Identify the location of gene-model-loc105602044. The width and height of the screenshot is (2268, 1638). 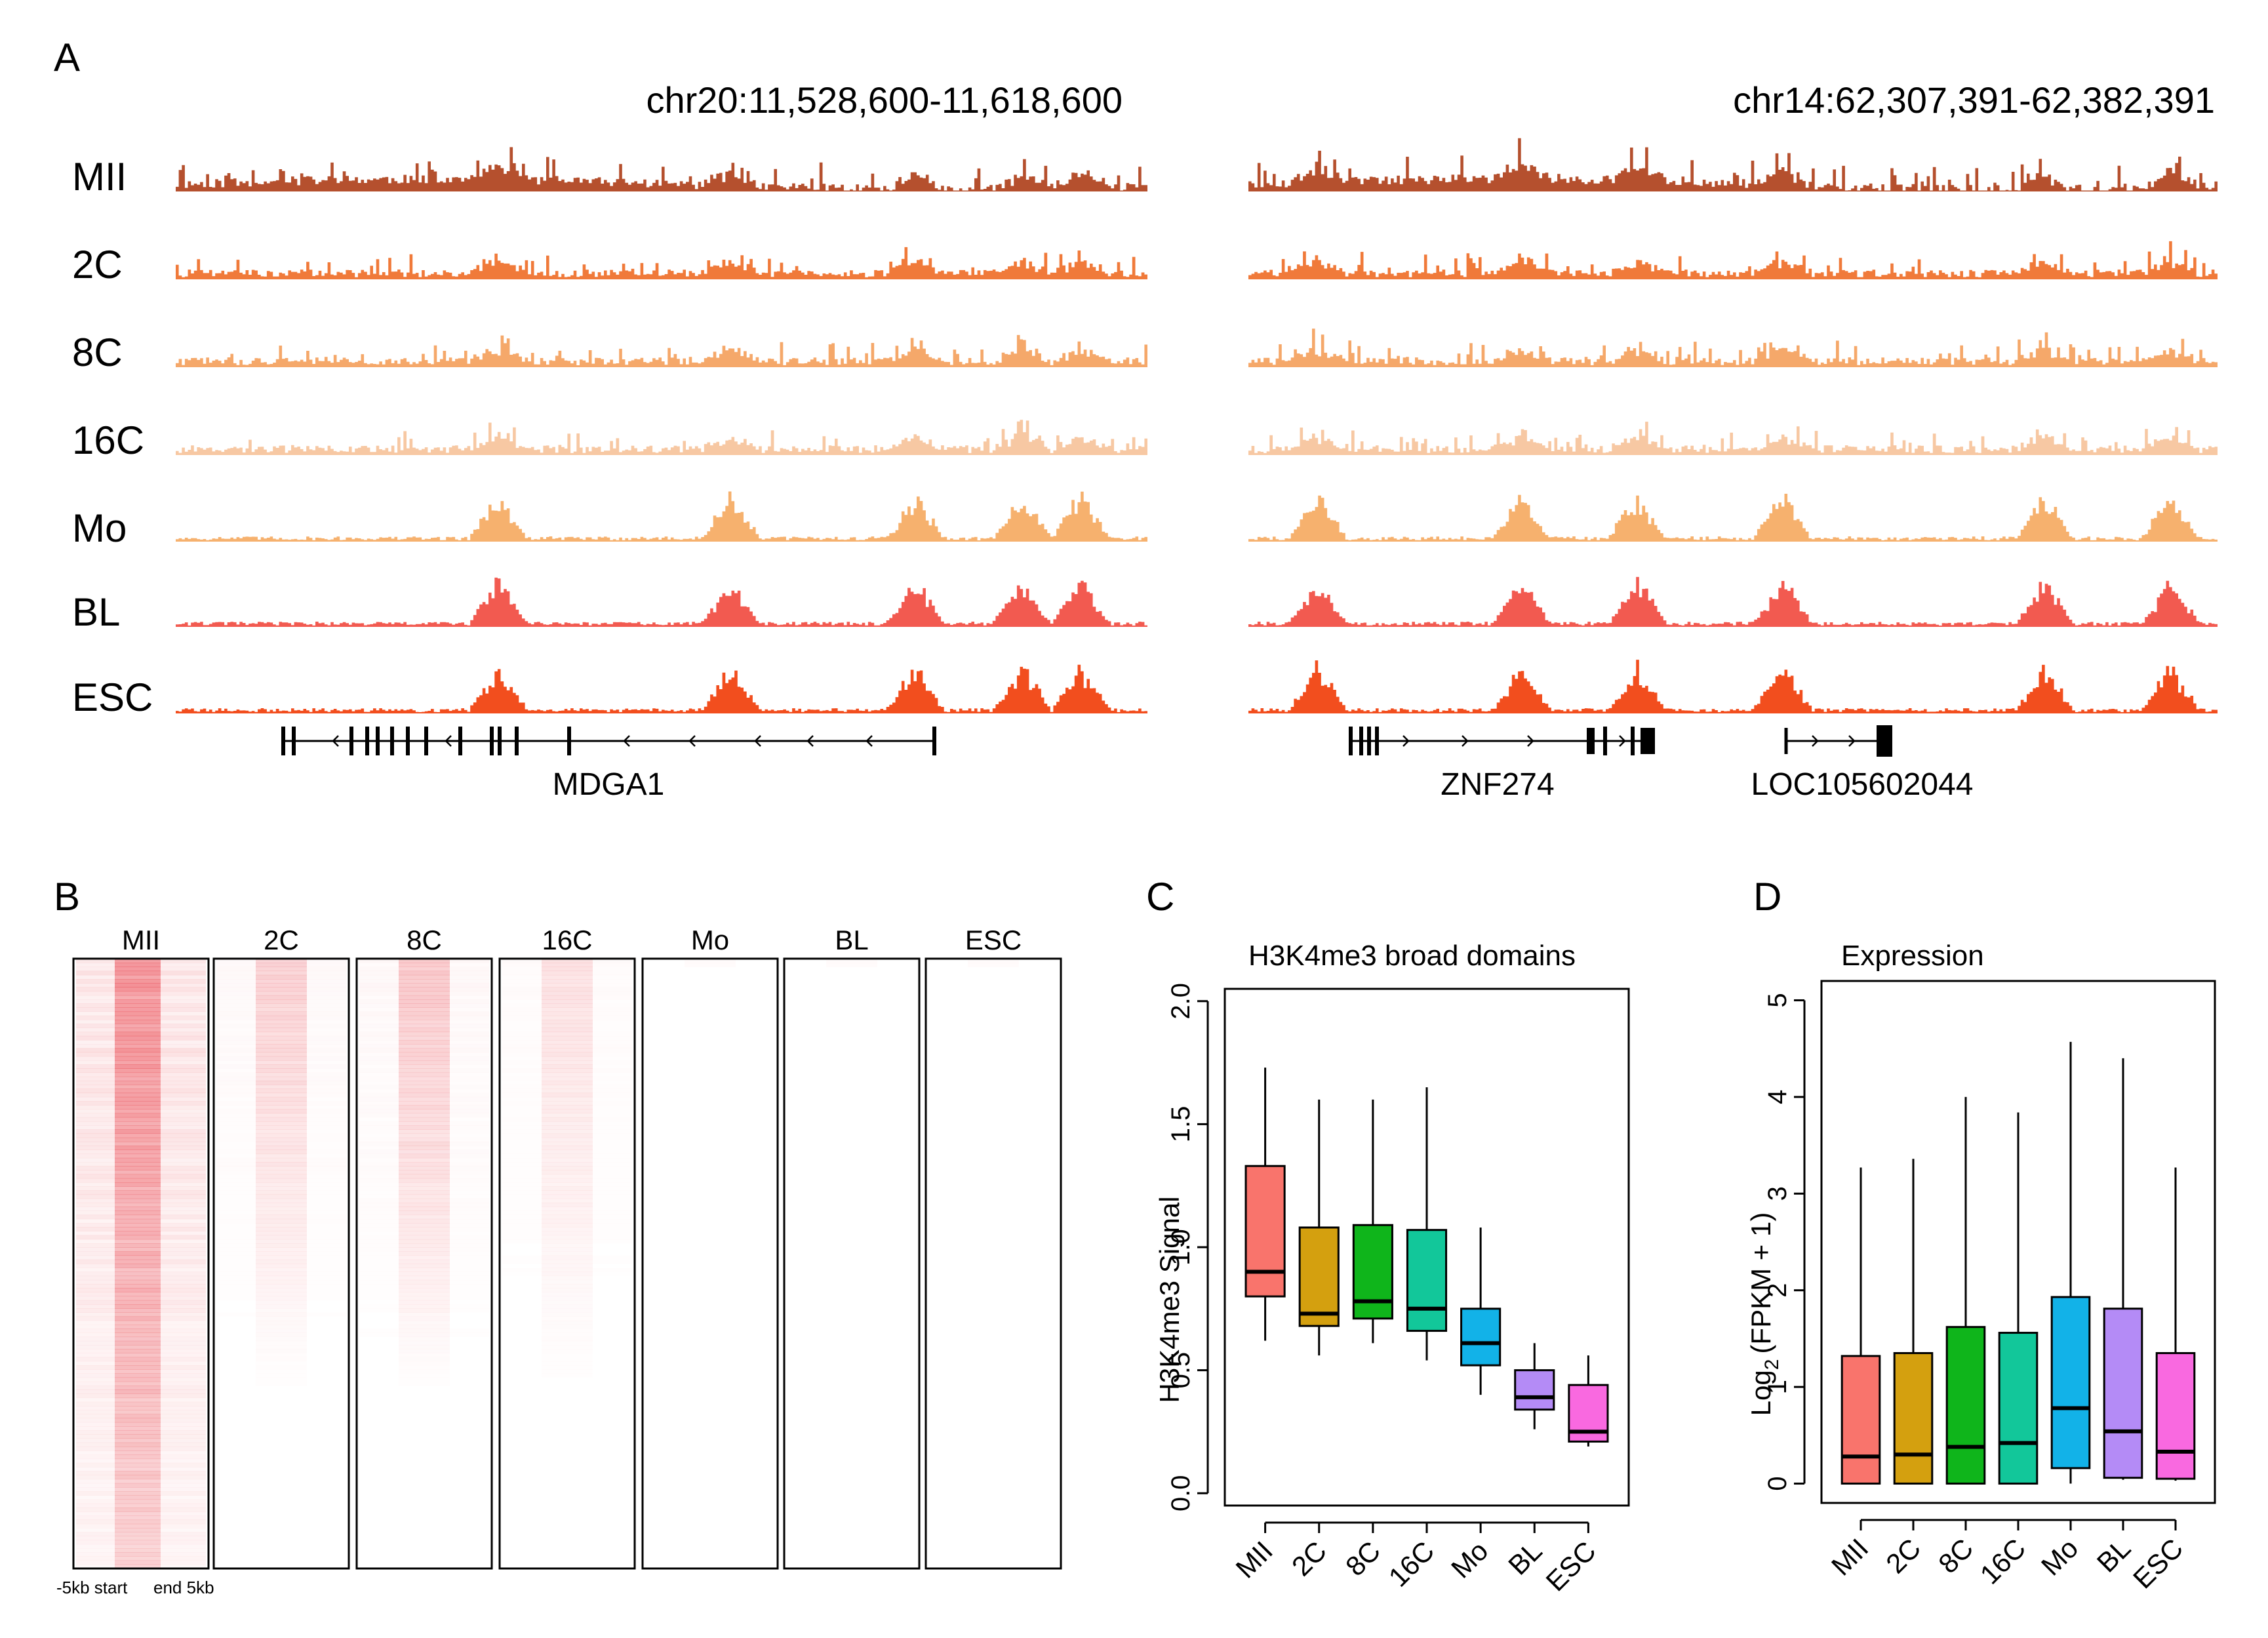
(1838, 741).